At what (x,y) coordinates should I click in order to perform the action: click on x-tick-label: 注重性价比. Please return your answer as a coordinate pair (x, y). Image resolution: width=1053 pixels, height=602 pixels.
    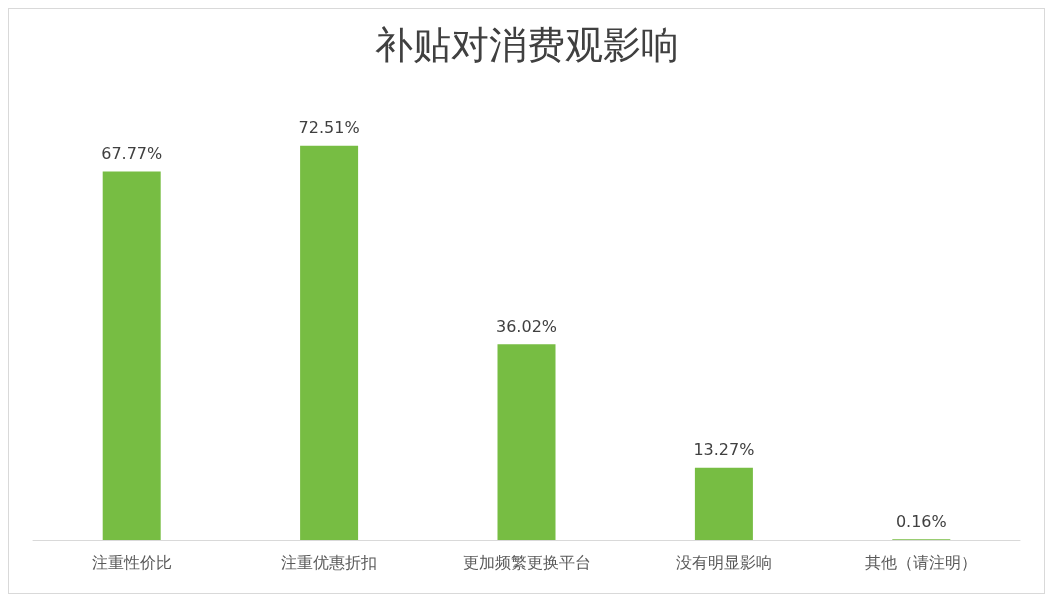
    Looking at the image, I should click on (131, 562).